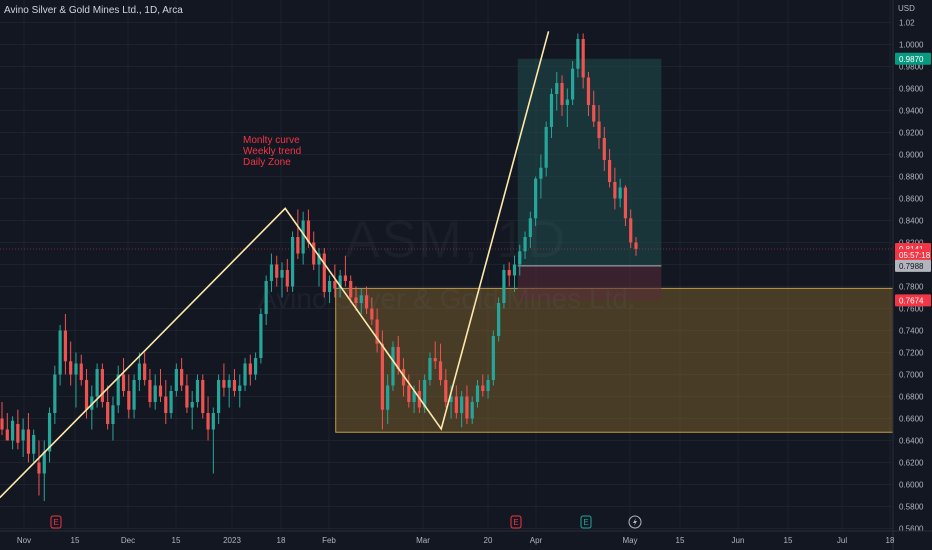 The width and height of the screenshot is (932, 550). What do you see at coordinates (281, 540) in the screenshot?
I see `x-tick-label: 18` at bounding box center [281, 540].